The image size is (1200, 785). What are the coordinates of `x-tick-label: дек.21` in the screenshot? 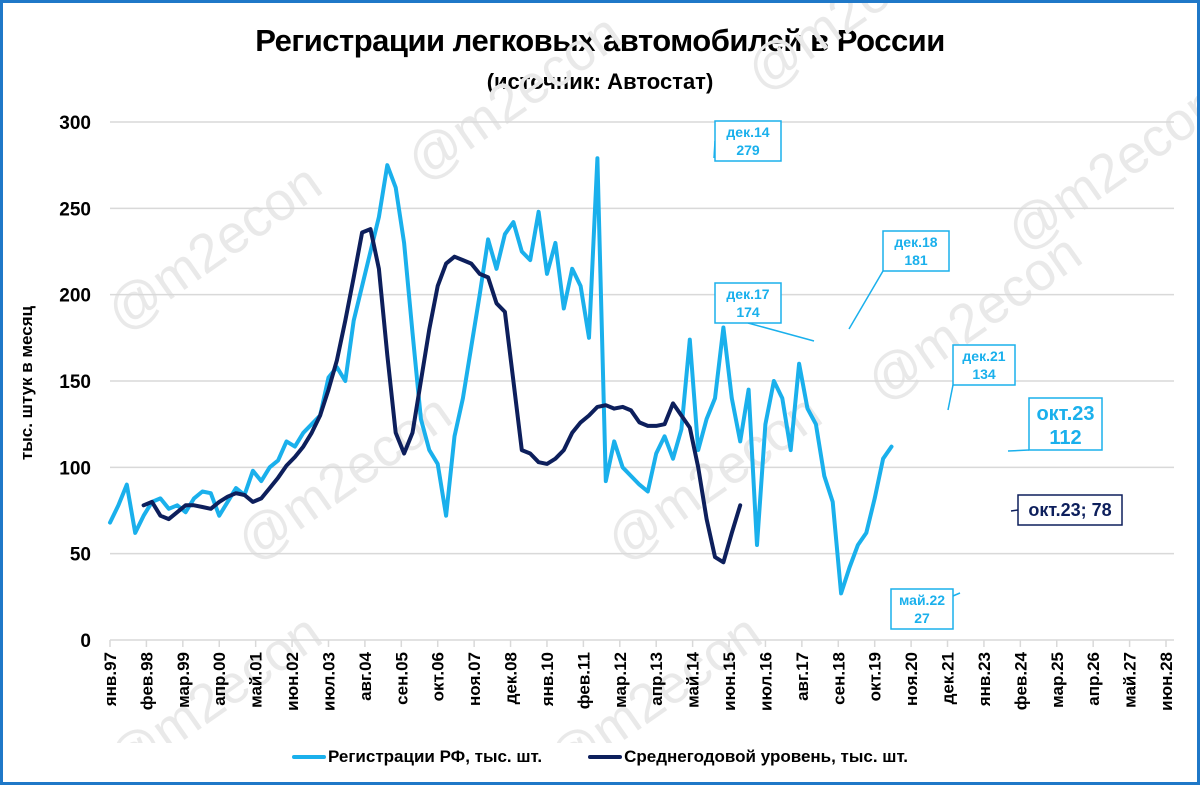 It's located at (948, 678).